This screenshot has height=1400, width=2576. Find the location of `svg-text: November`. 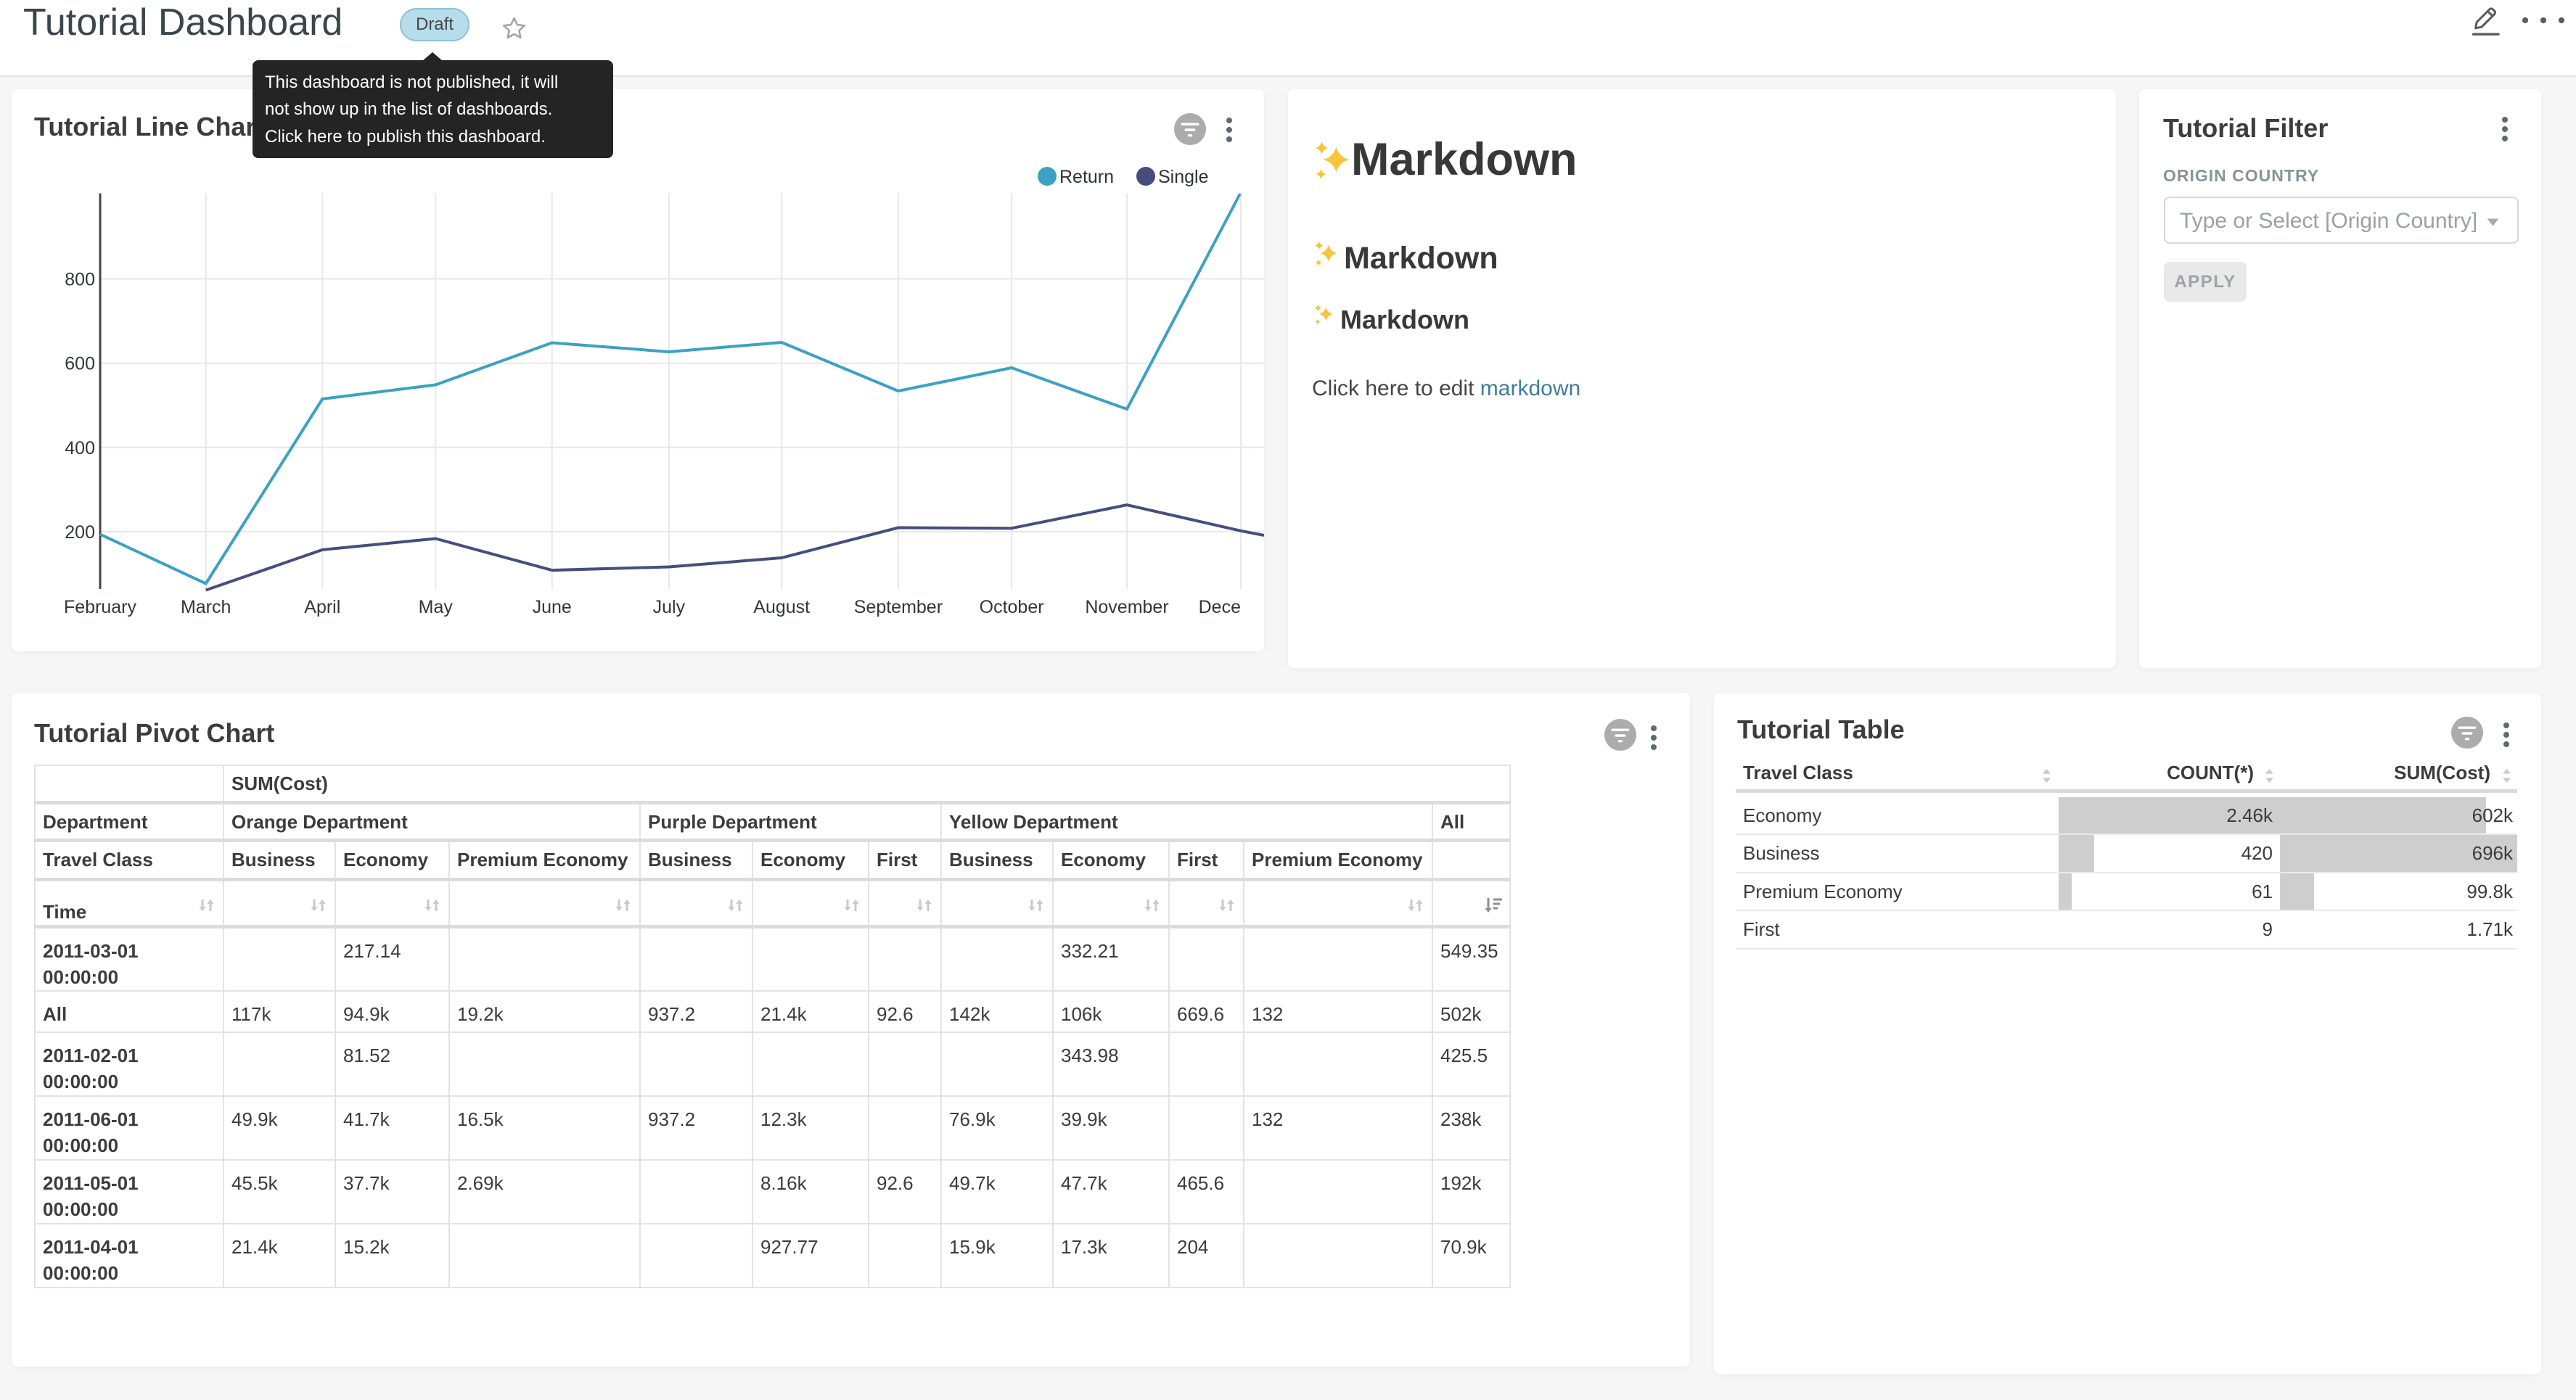

svg-text: November is located at coordinates (1126, 607).